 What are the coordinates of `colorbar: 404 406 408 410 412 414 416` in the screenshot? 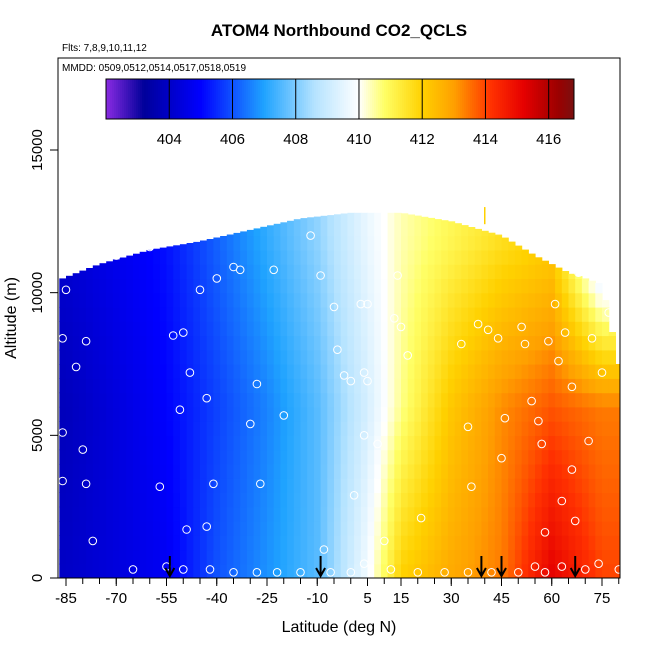 It's located at (340, 113).